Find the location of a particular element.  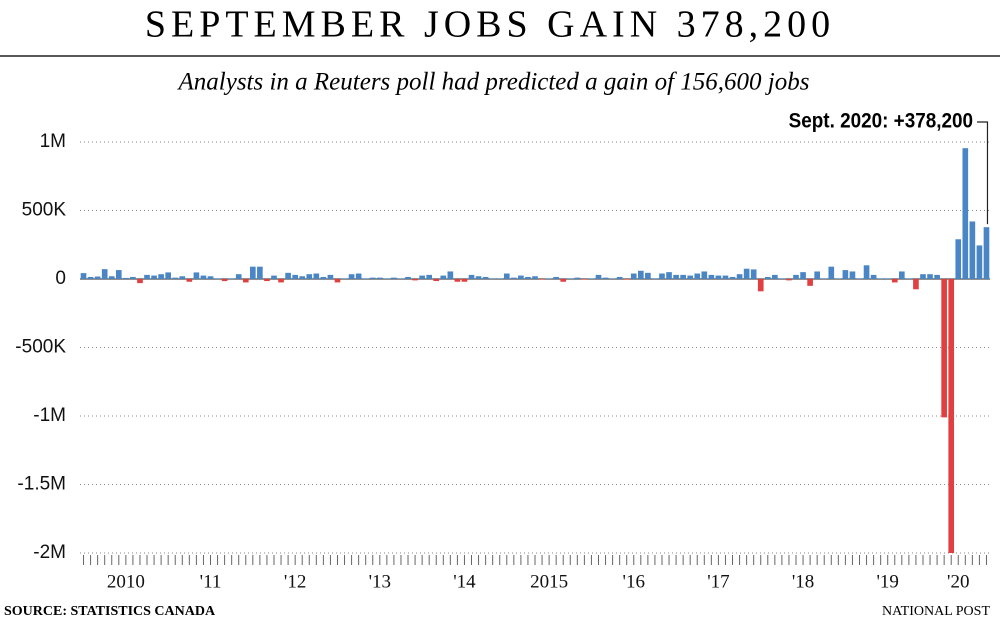

x-tick-label: '12 is located at coordinates (295, 581).